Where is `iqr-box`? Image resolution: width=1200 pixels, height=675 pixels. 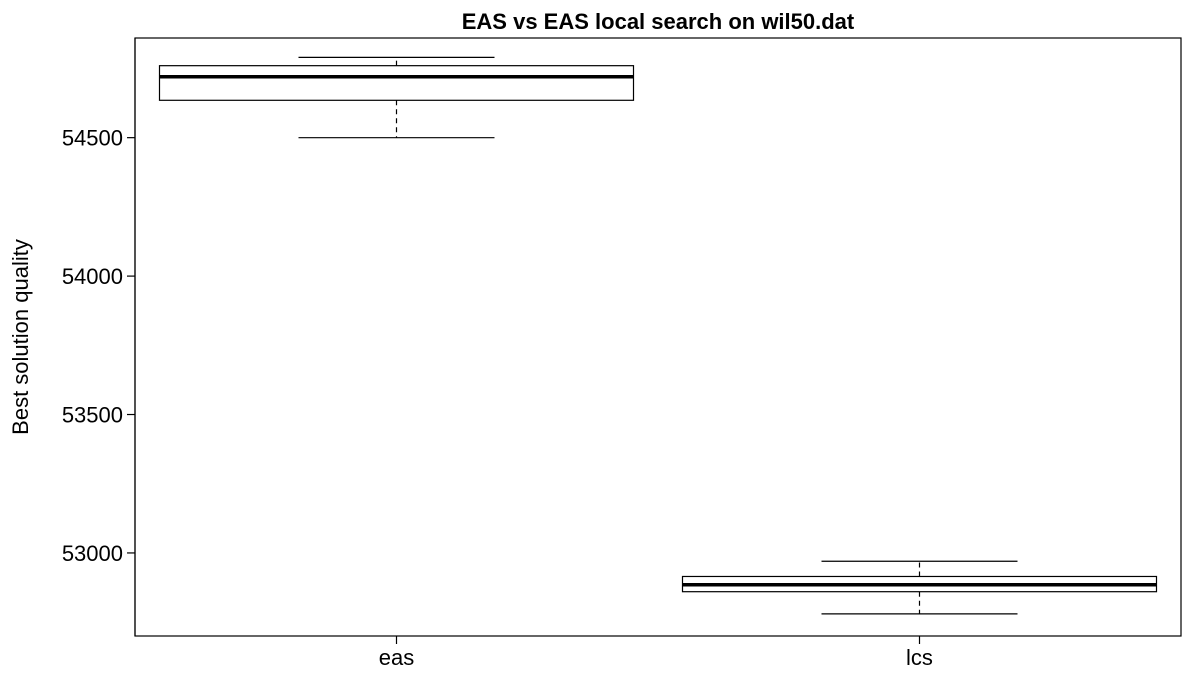
iqr-box is located at coordinates (396, 83).